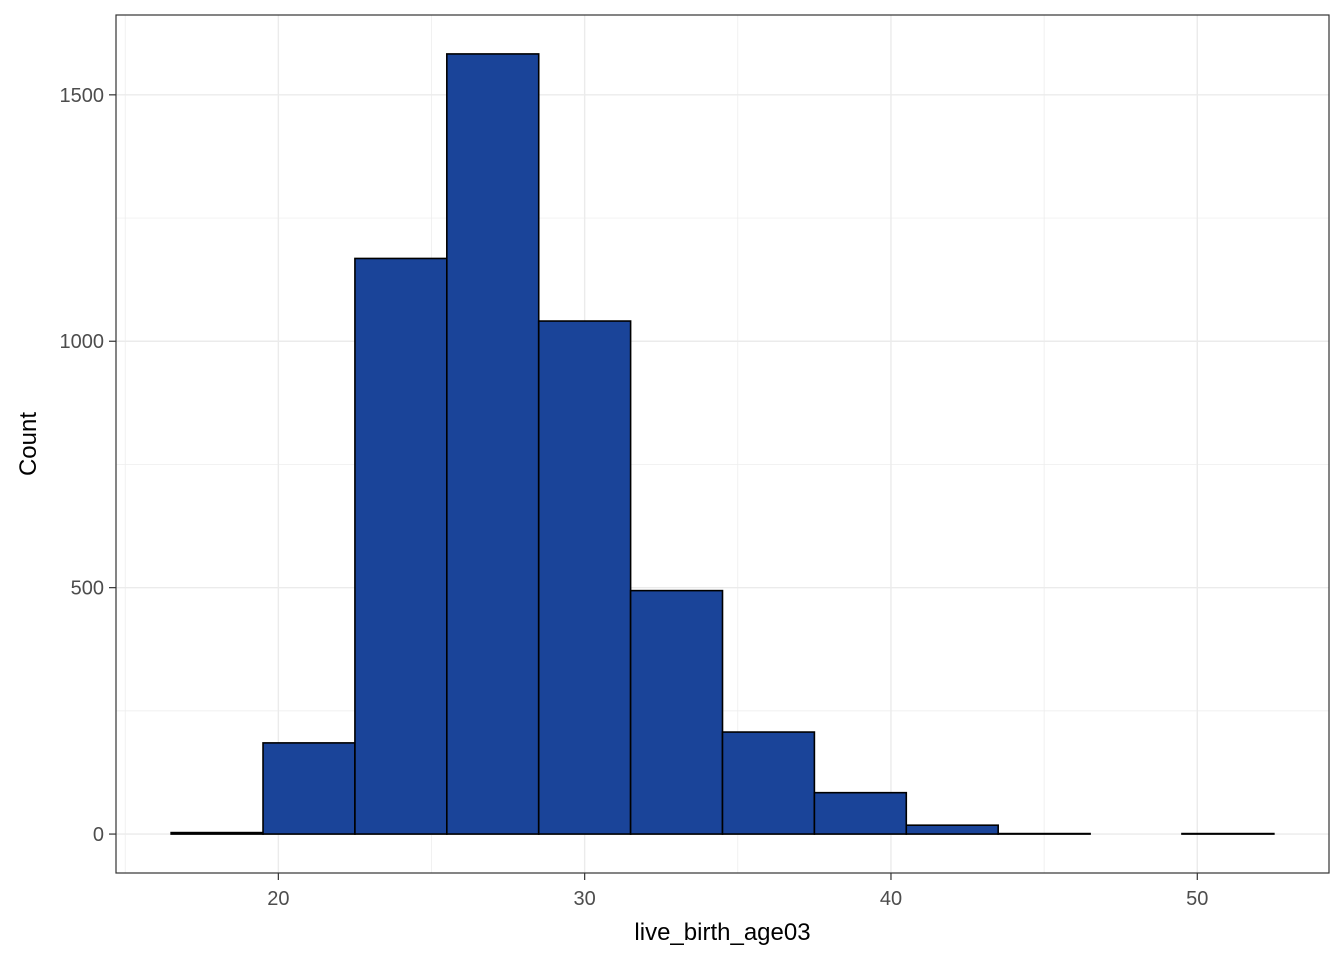  Describe the element at coordinates (88, 465) in the screenshot. I see `y-axis-ticks: 0 500 1000 1500` at that location.